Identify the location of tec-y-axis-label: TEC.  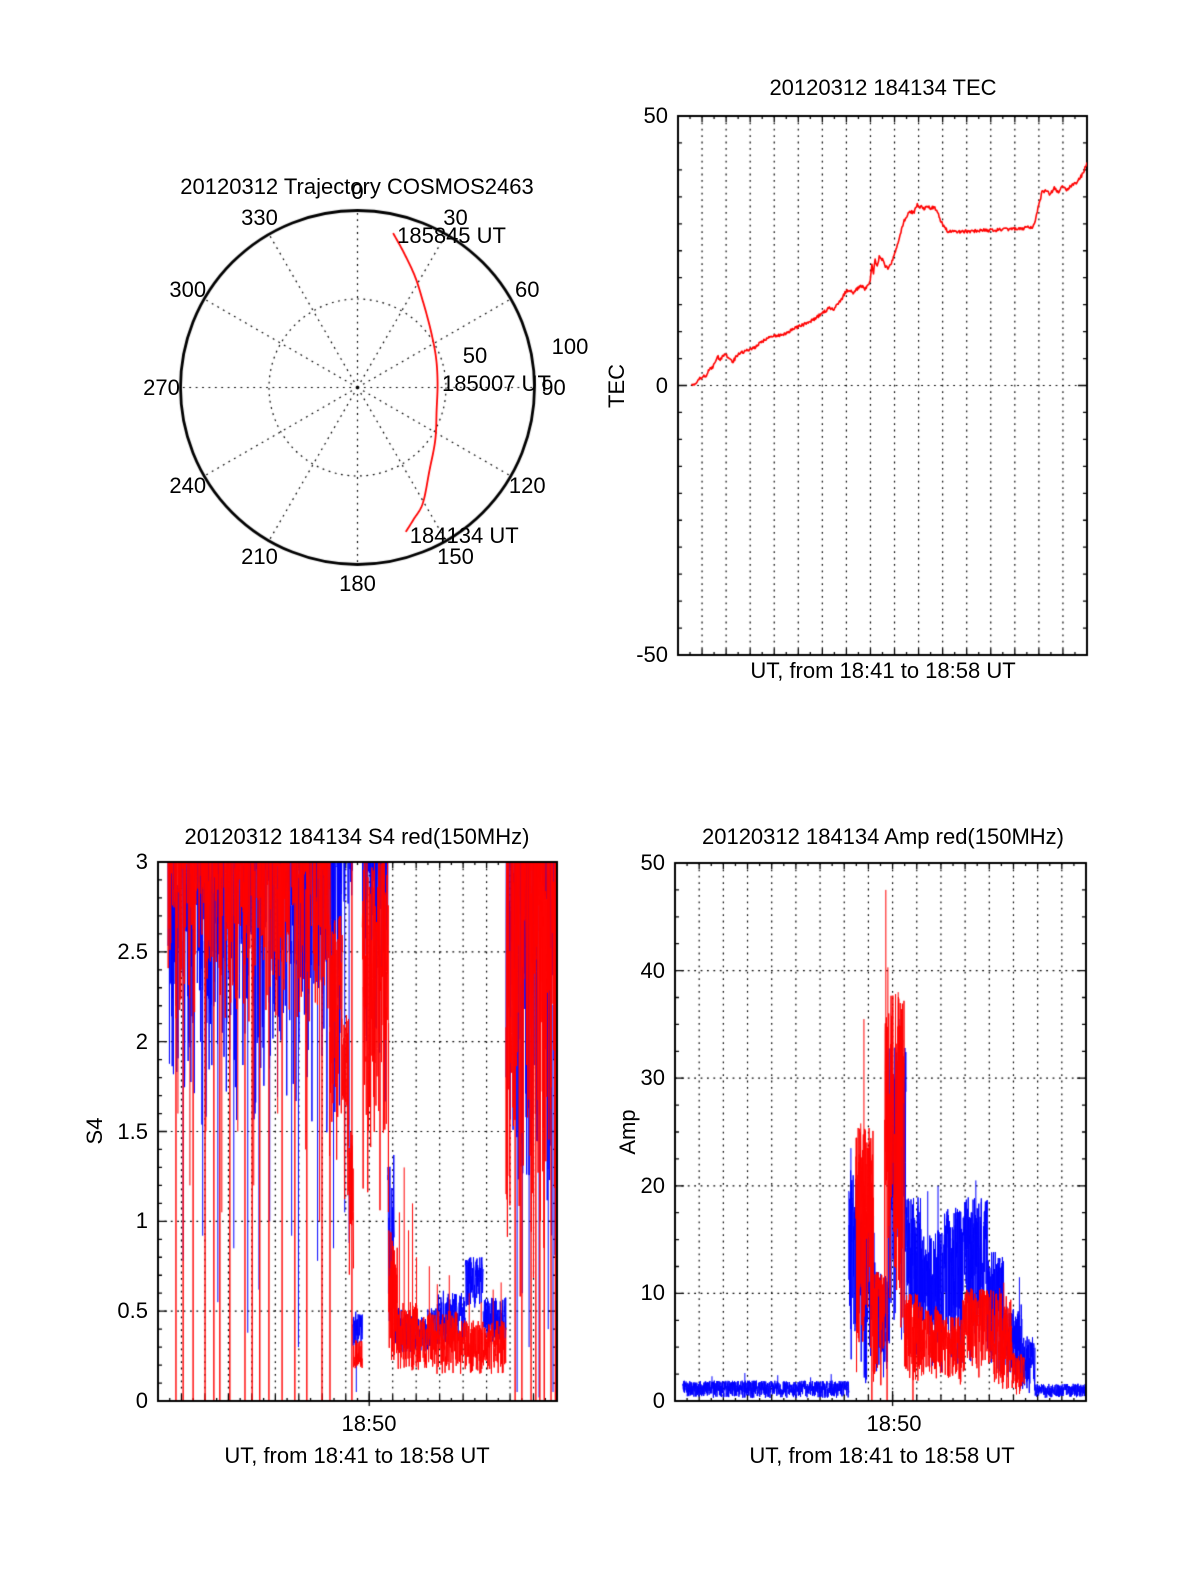
(616, 386).